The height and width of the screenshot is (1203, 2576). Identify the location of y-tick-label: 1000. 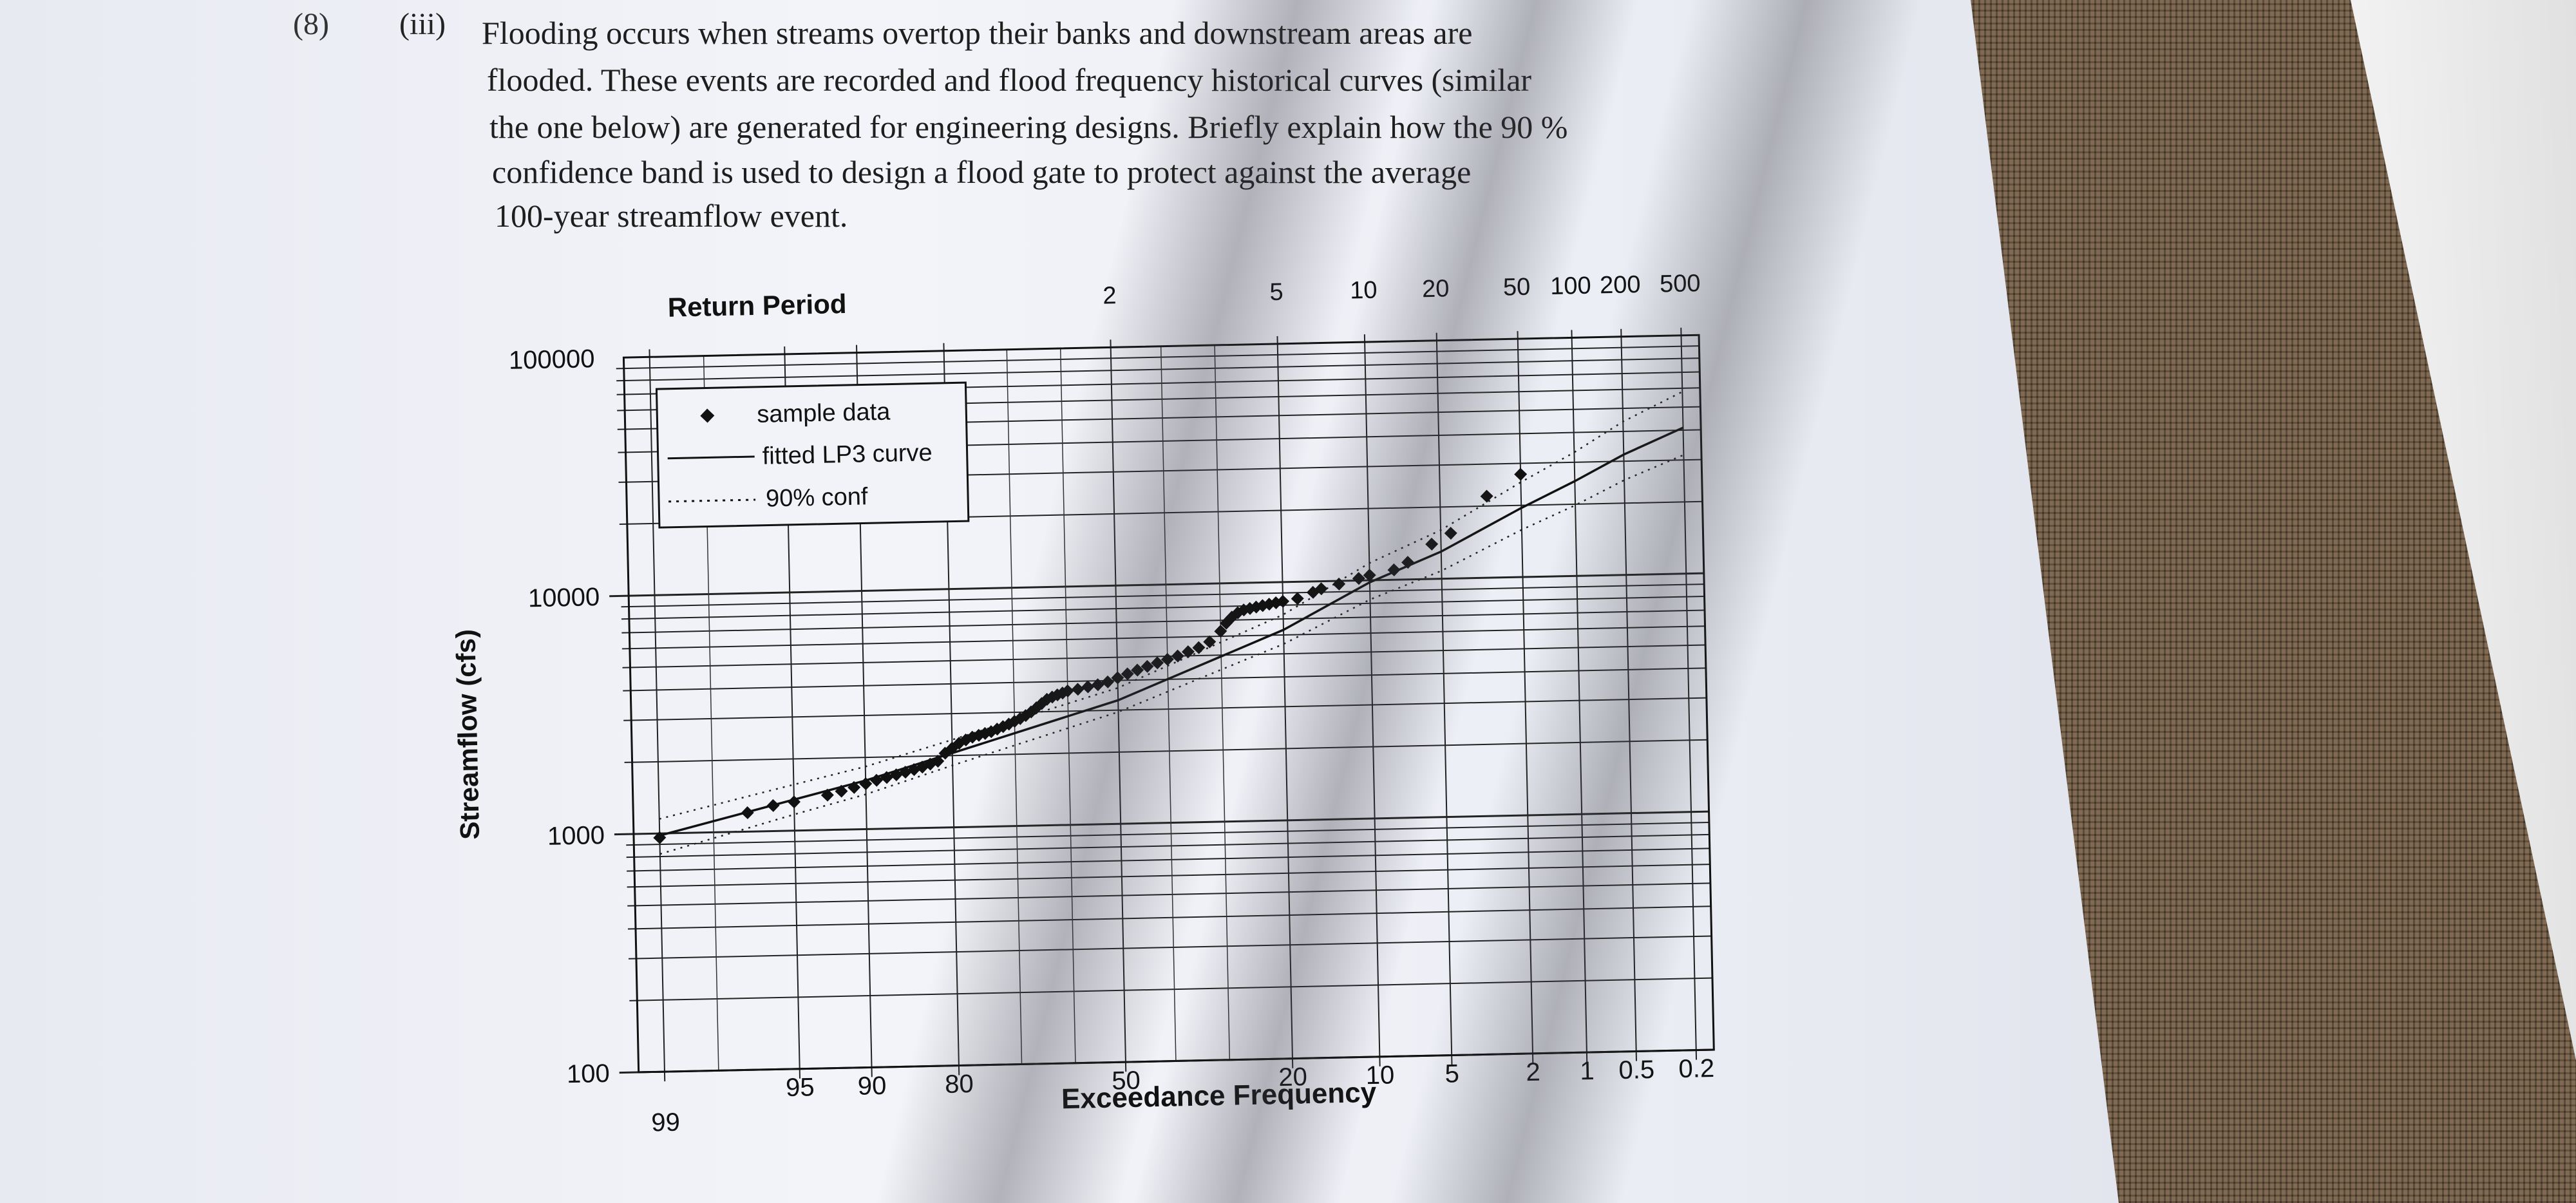
(576, 836).